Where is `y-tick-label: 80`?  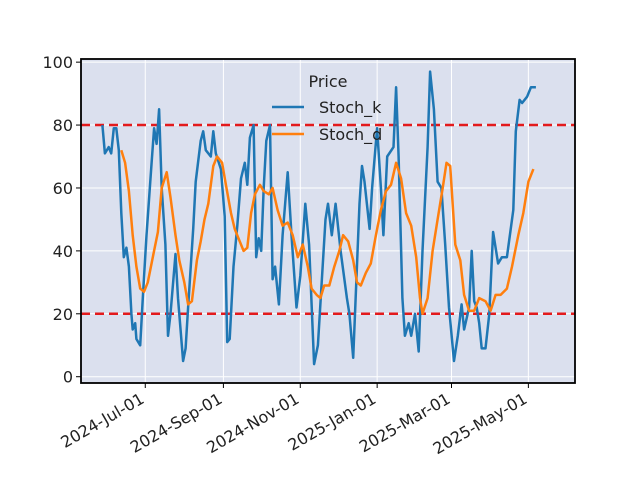
y-tick-label: 80 is located at coordinates (63, 125).